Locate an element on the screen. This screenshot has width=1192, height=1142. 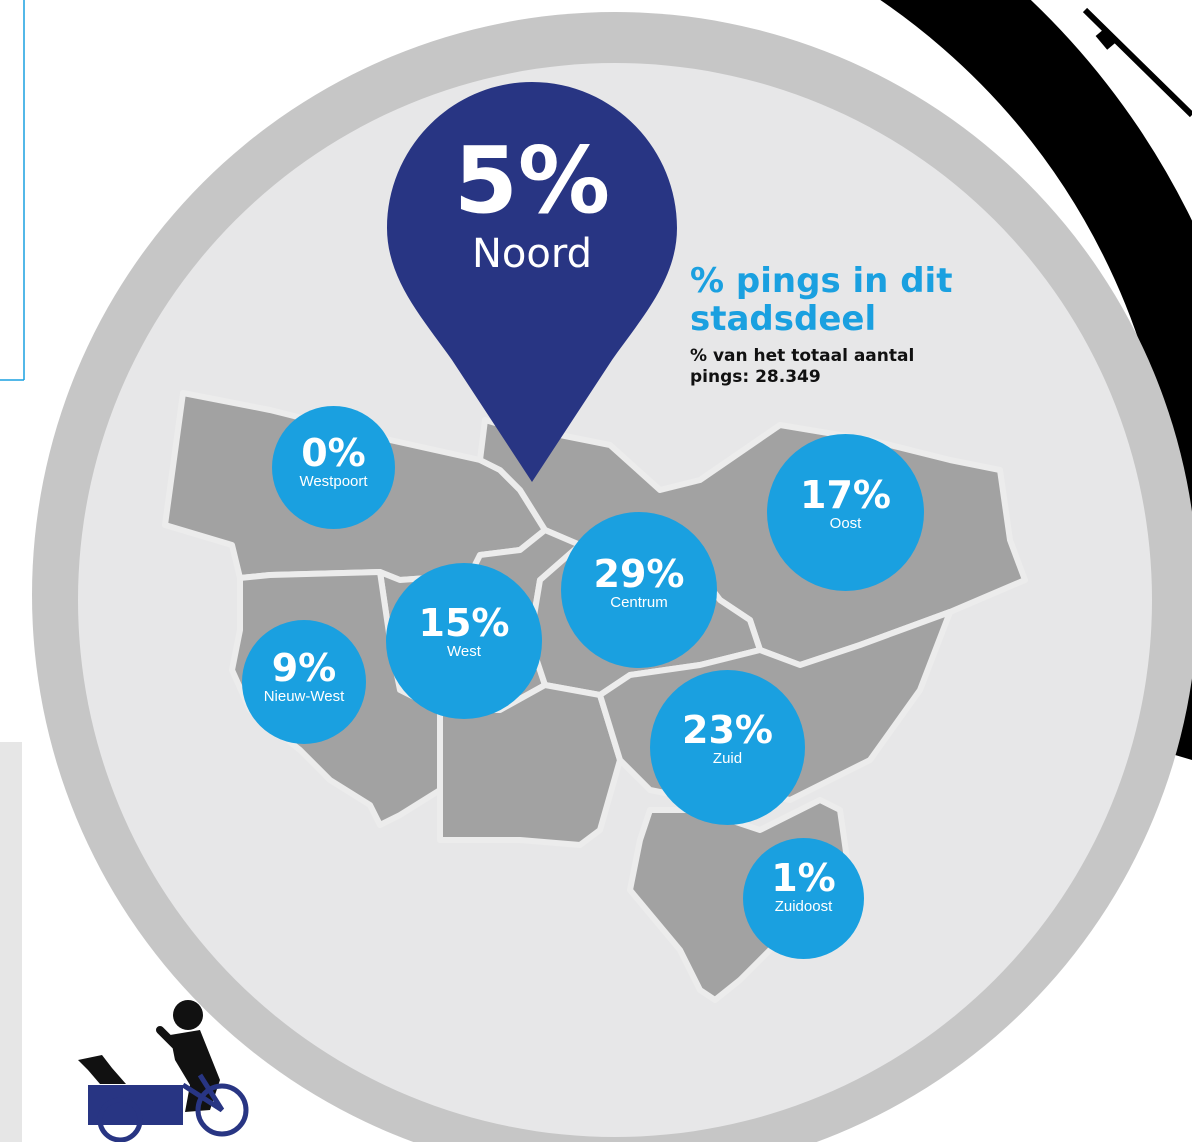
bubble-oost: 17% Oost is located at coordinates (845, 512).